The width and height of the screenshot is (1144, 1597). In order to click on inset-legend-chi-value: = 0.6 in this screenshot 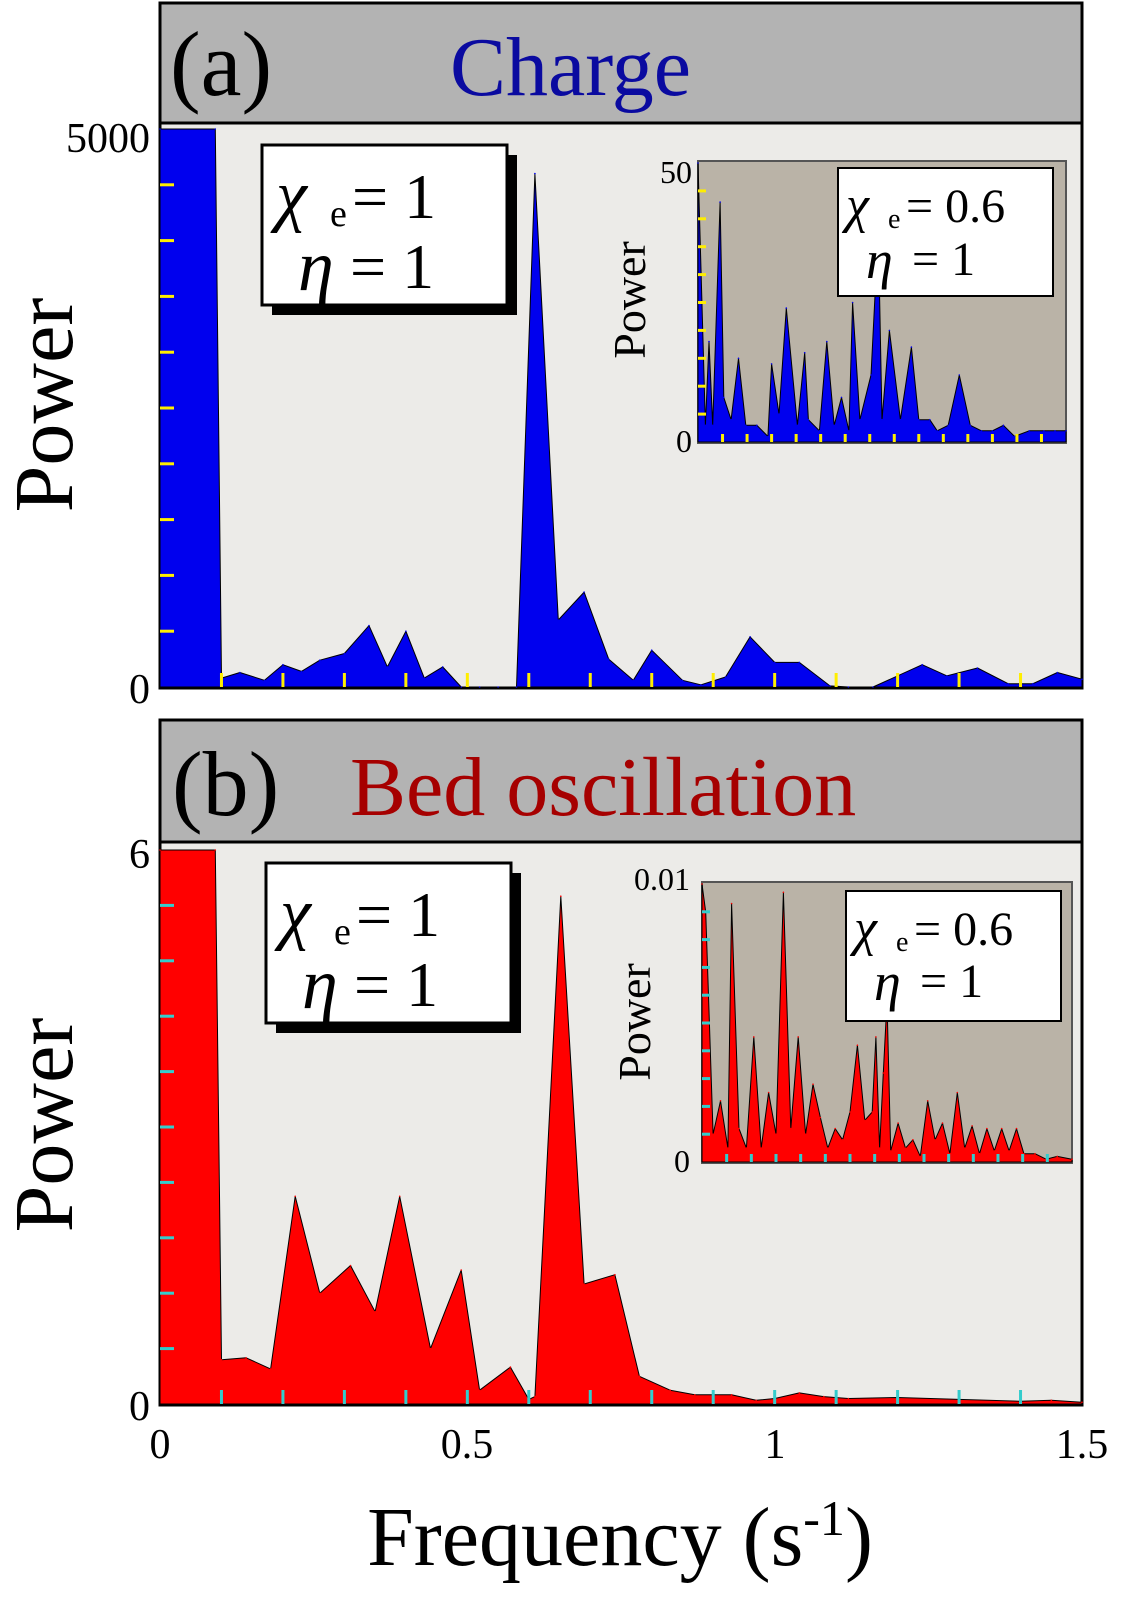, I will do `click(963, 929)`.